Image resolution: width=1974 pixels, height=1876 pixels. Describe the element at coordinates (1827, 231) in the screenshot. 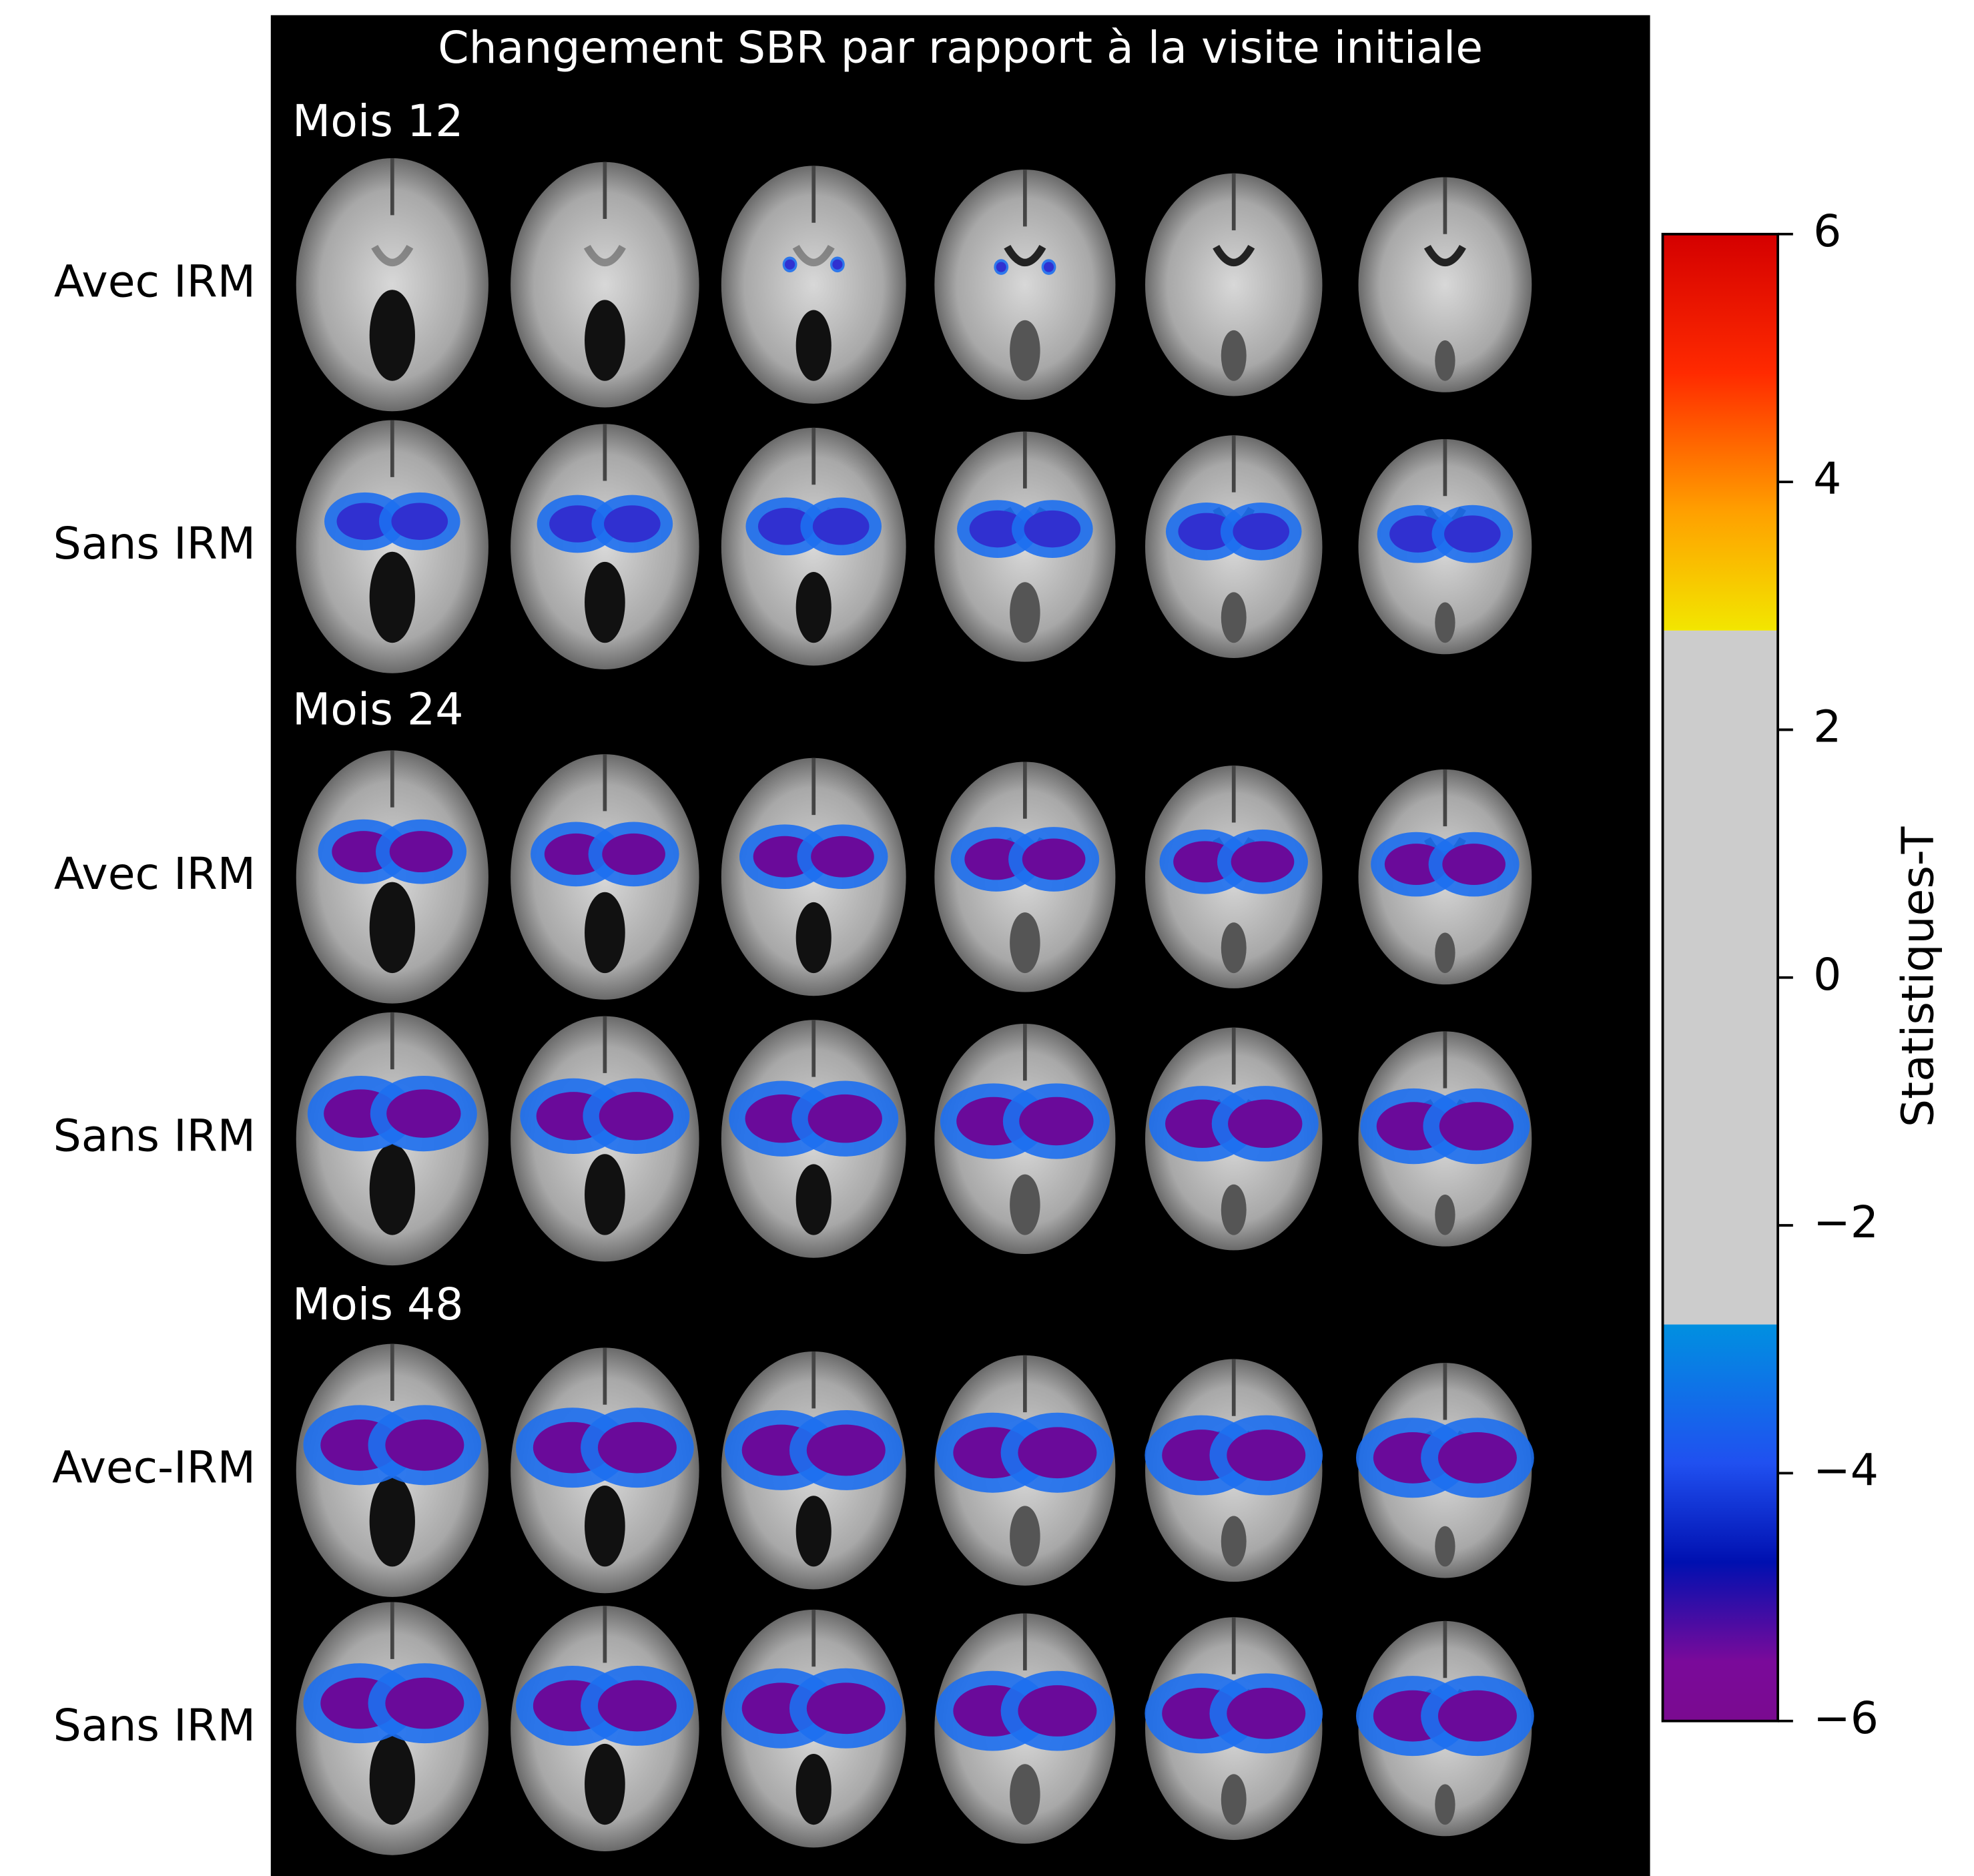

I see `colorbar-tick-label: 6` at that location.